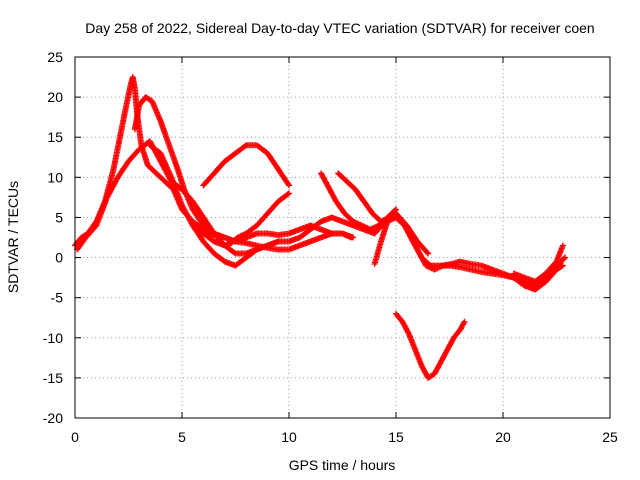  What do you see at coordinates (59, 258) in the screenshot?
I see `y-tick-label: 0` at bounding box center [59, 258].